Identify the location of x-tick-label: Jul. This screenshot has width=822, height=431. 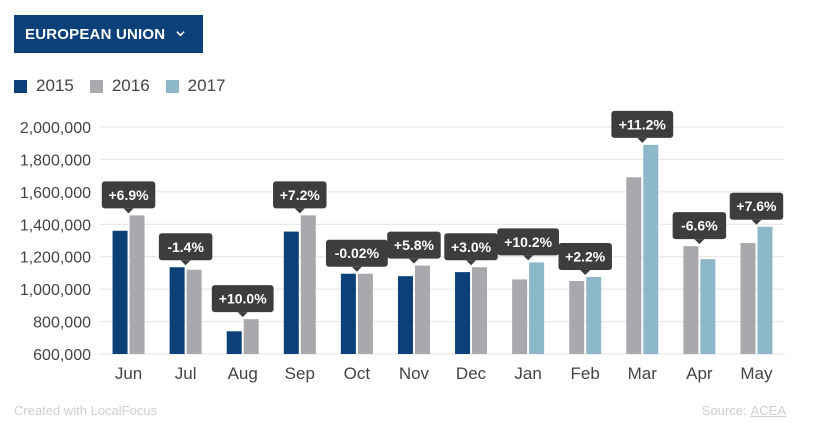
(186, 373).